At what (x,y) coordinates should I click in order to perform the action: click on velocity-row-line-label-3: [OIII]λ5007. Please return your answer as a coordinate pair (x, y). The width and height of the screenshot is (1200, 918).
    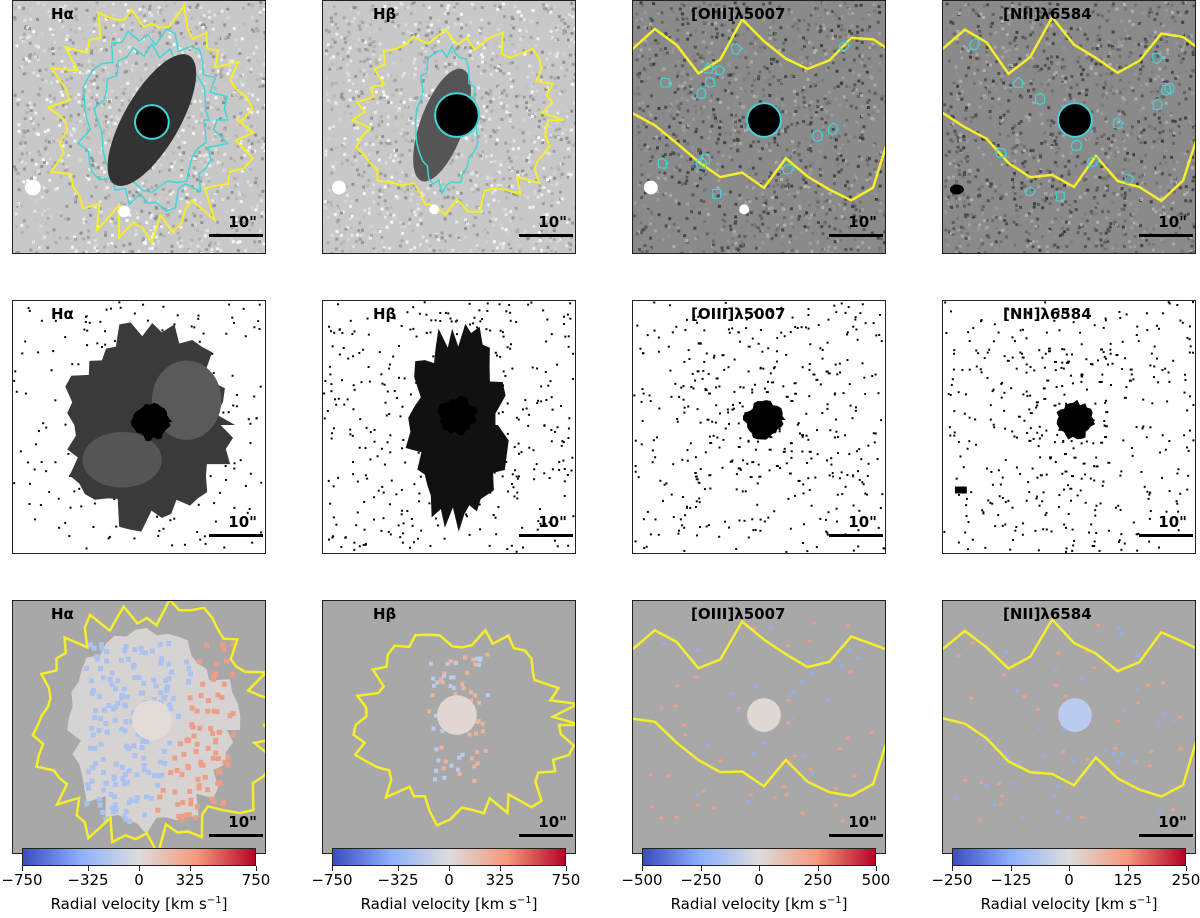
    Looking at the image, I should click on (738, 614).